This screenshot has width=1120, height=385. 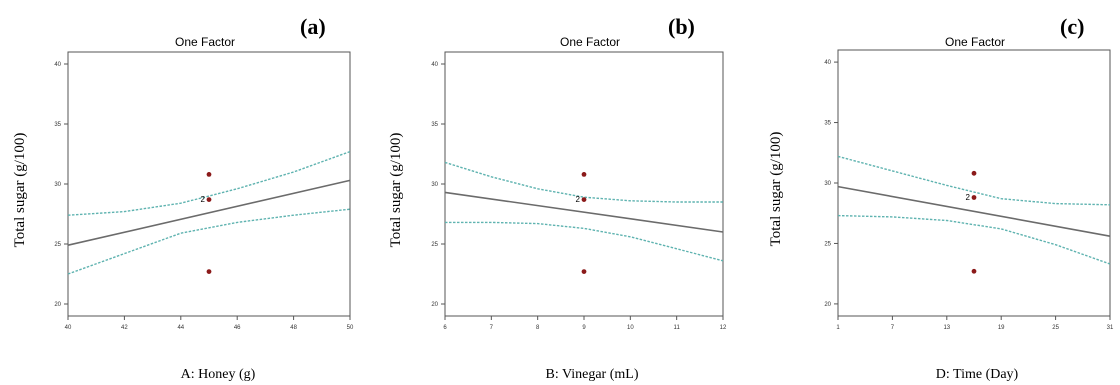 What do you see at coordinates (723, 328) in the screenshot?
I see `x-tick-label: 12` at bounding box center [723, 328].